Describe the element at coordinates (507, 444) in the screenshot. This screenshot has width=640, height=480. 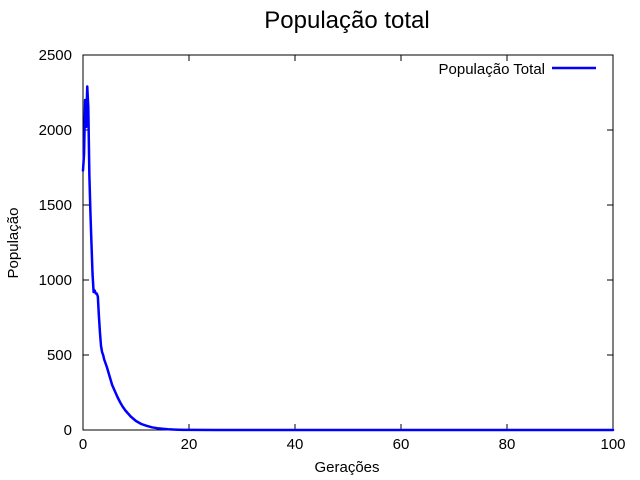
I see `x-tick-label: 80` at that location.